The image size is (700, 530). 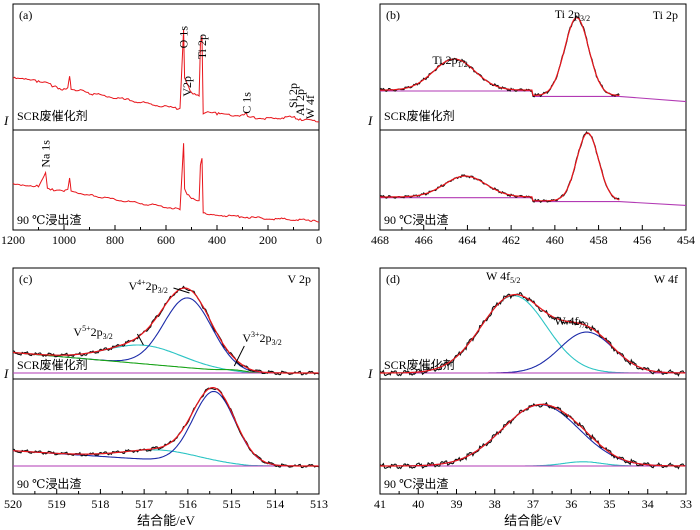 I want to click on x-tick-label-d-6: 35, so click(x=610, y=504).